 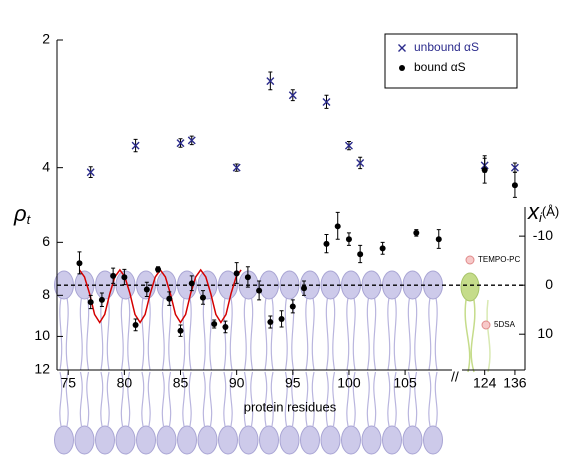 What do you see at coordinates (46, 166) in the screenshot?
I see `y-tick-label: 4` at bounding box center [46, 166].